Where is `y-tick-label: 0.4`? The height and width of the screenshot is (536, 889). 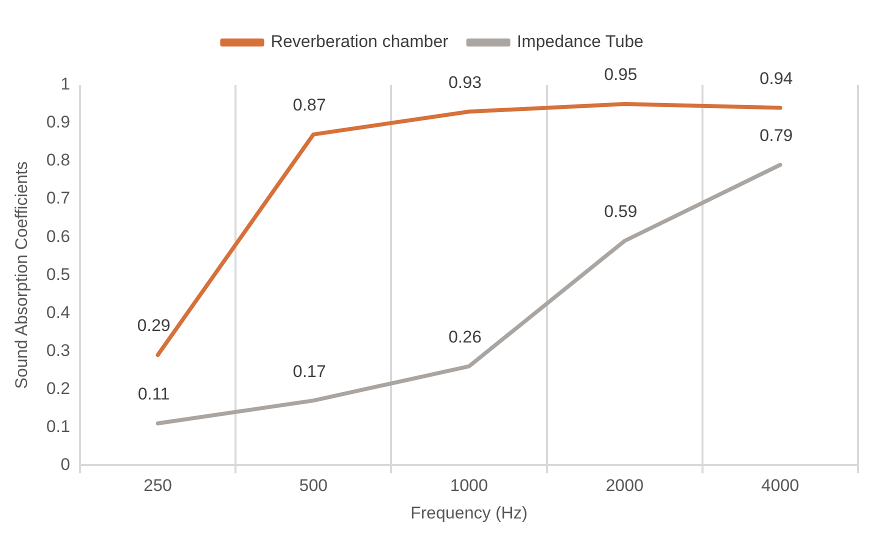 y-tick-label: 0.4 is located at coordinates (58, 312).